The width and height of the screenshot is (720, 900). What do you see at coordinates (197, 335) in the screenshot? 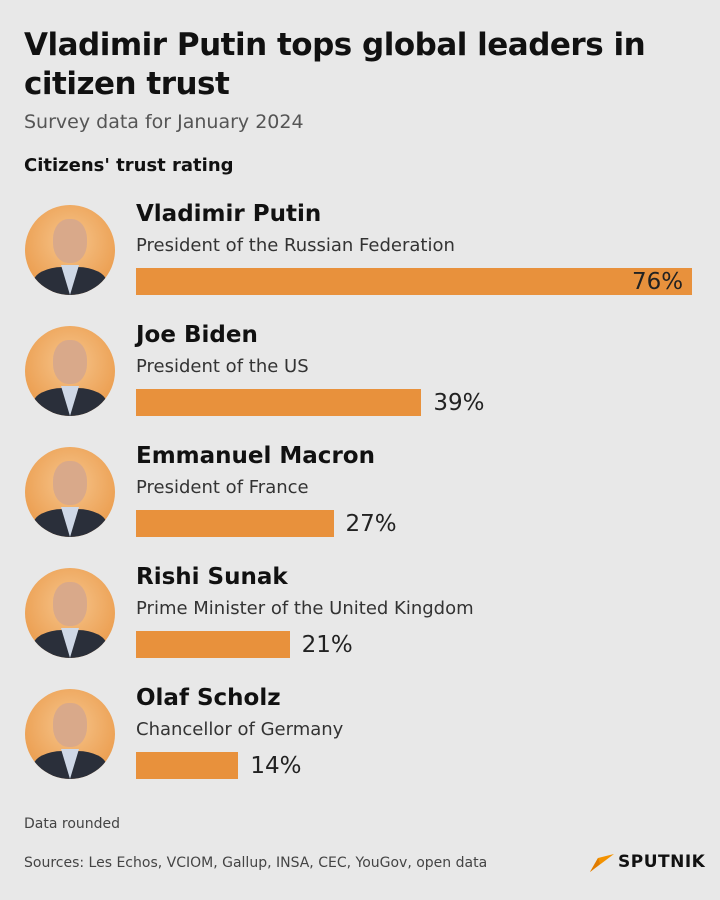
I see `leader-name: Joe Biden` at bounding box center [197, 335].